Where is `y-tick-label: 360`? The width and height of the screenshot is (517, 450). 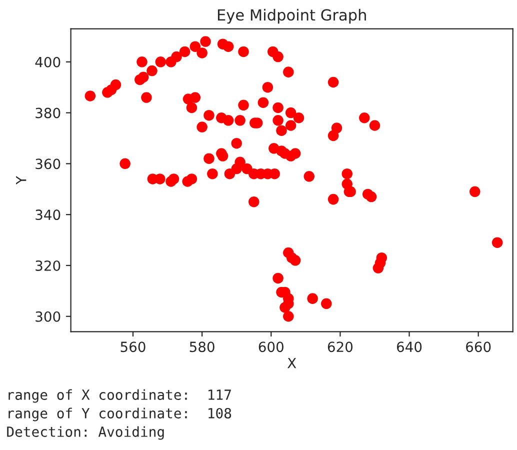 y-tick-label: 360 is located at coordinates (48, 164).